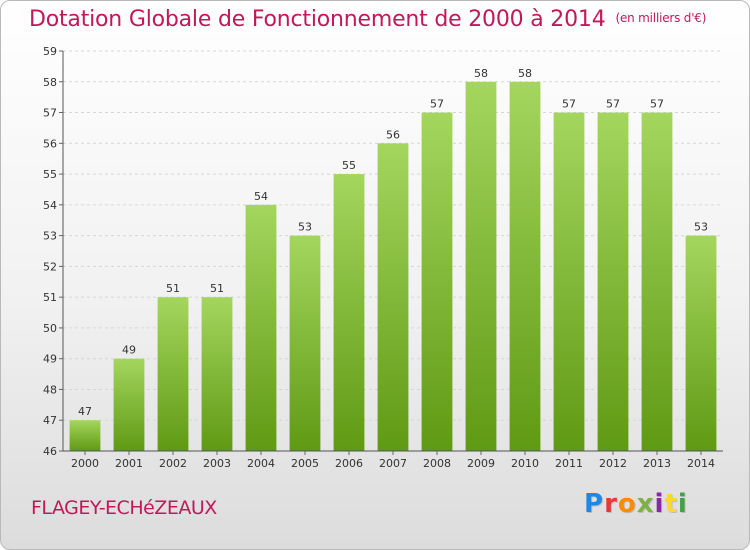 Image resolution: width=750 pixels, height=550 pixels. Describe the element at coordinates (671, 504) in the screenshot. I see `logo-letter: t` at that location.